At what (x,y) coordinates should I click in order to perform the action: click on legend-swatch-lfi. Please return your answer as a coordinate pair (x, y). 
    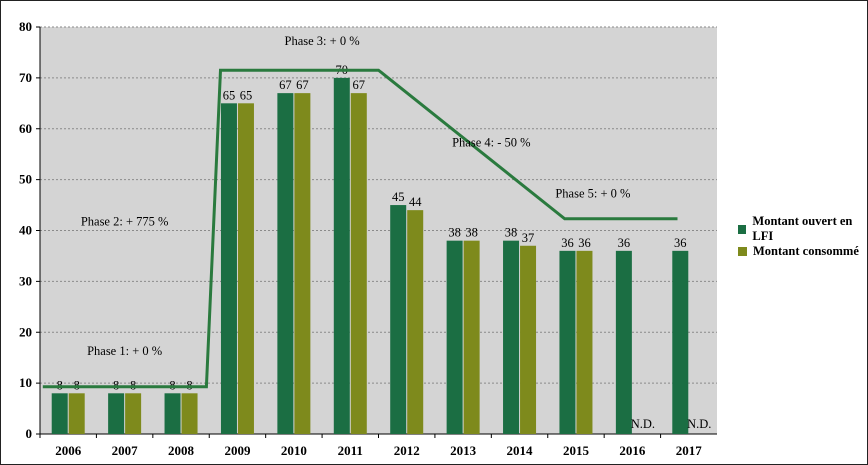
    Looking at the image, I should click on (742, 229).